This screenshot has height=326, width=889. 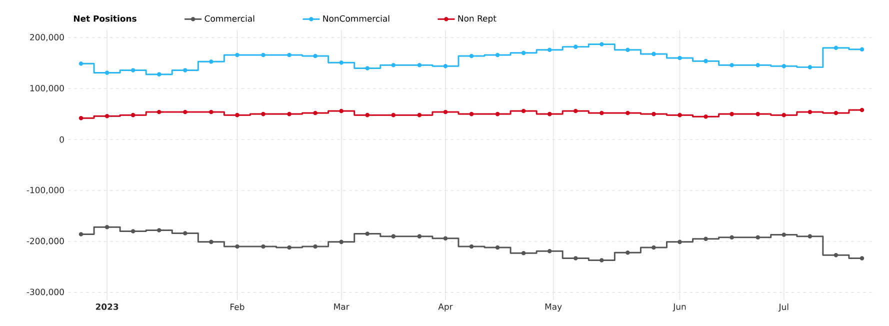 I want to click on legend-label: Non Rept, so click(x=477, y=19).